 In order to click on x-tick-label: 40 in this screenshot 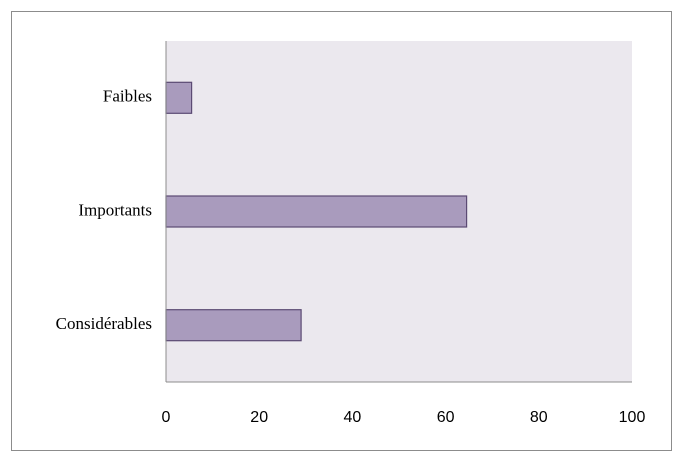, I will do `click(353, 417)`.